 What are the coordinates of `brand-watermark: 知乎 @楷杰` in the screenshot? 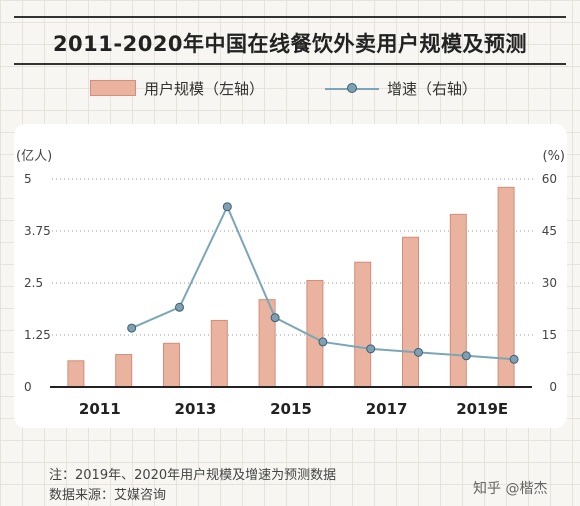 It's located at (510, 489).